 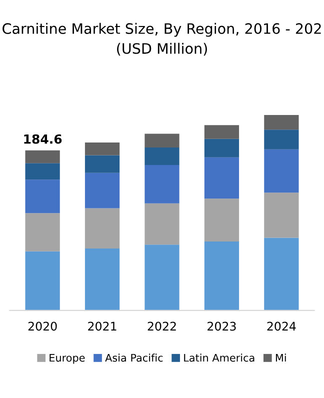 I want to click on legend-label: Asia Pacific, so click(x=134, y=358).